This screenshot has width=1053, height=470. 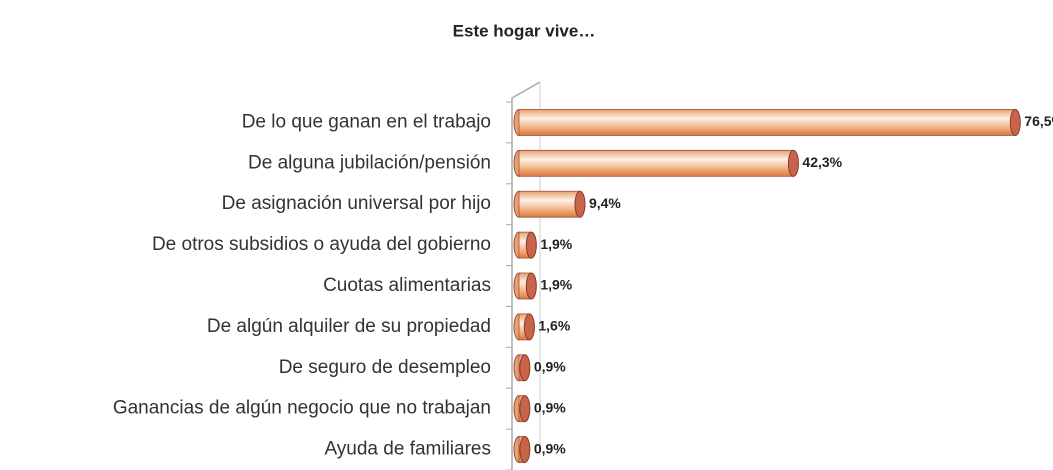 What do you see at coordinates (407, 449) in the screenshot?
I see `category-label: Ayuda de familiares` at bounding box center [407, 449].